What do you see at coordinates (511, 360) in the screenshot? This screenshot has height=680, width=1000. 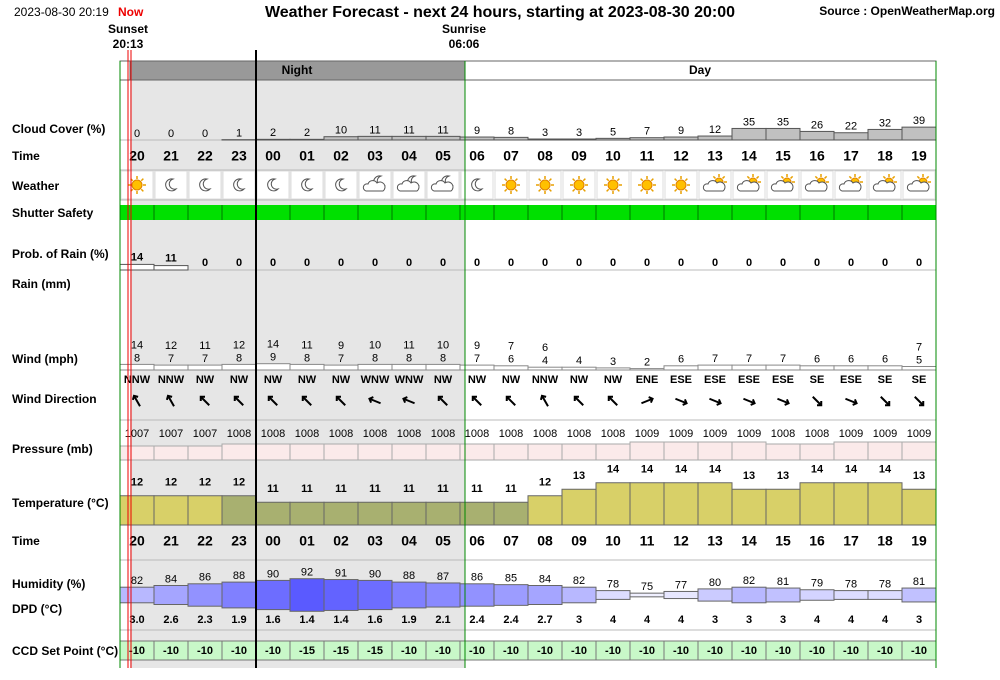 I see `wind-speed: 6` at bounding box center [511, 360].